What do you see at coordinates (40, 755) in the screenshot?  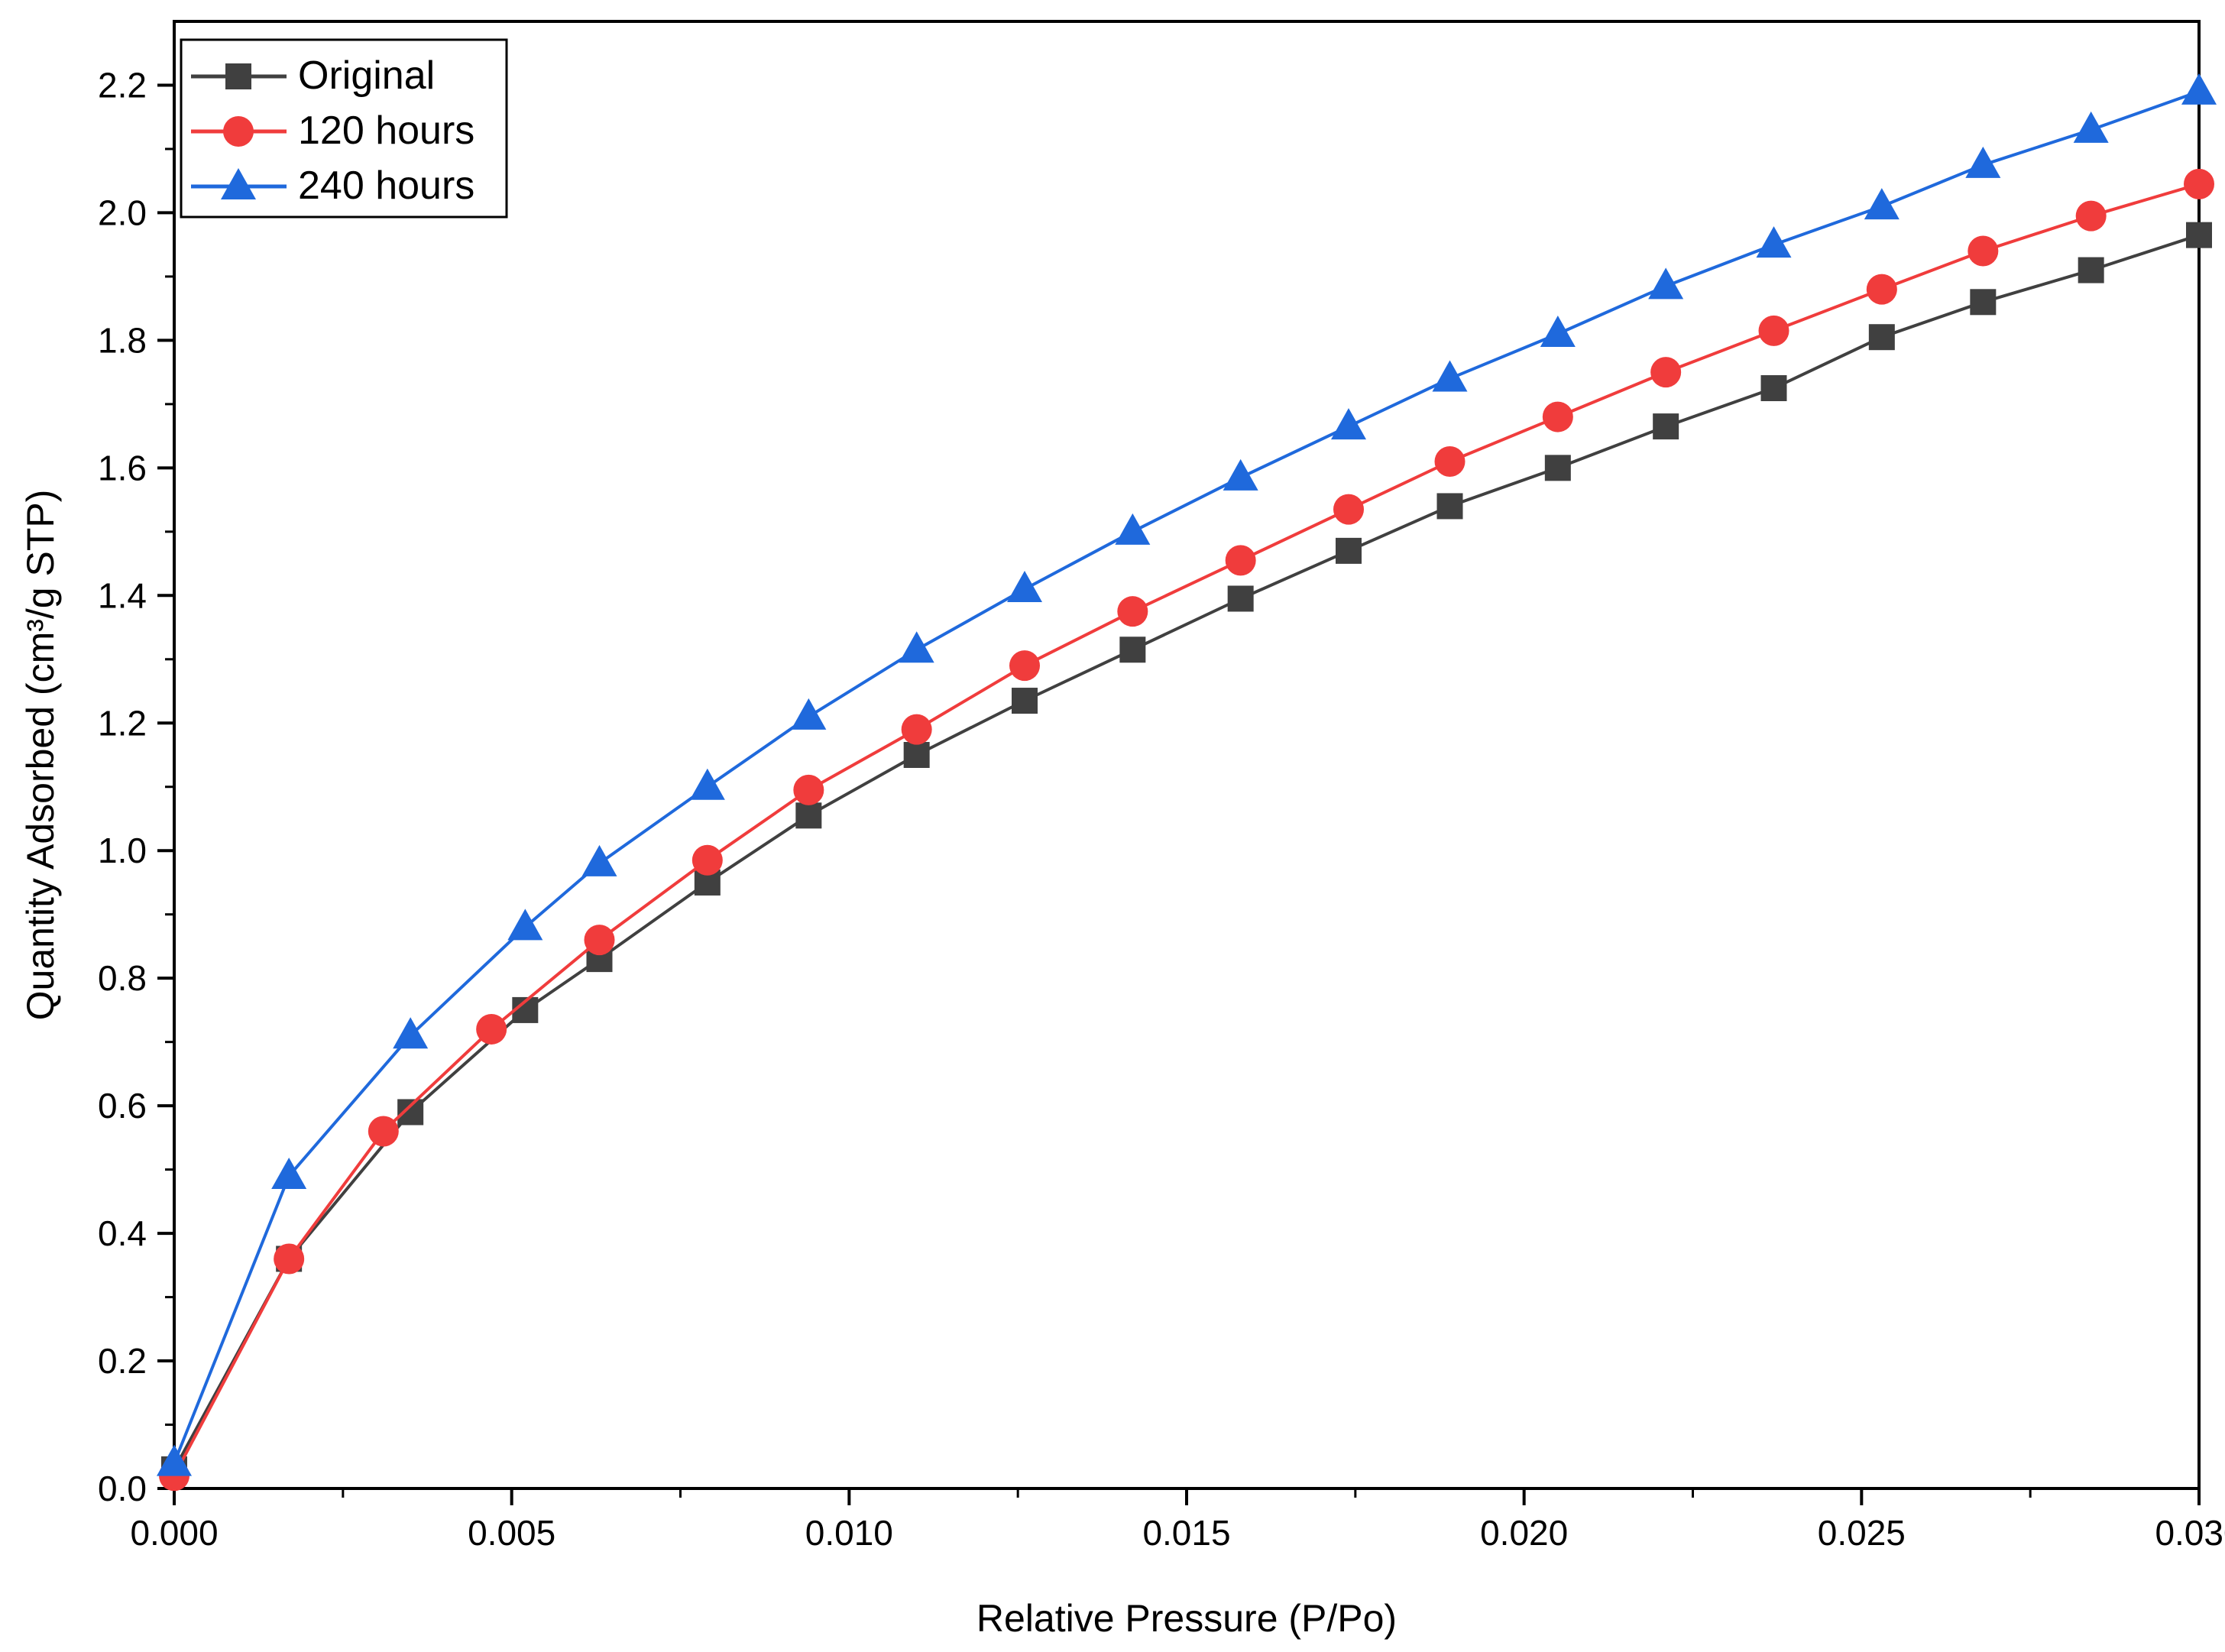 I see `y-axis-title: Quantity Adsorbed (cm³/g STP)` at bounding box center [40, 755].